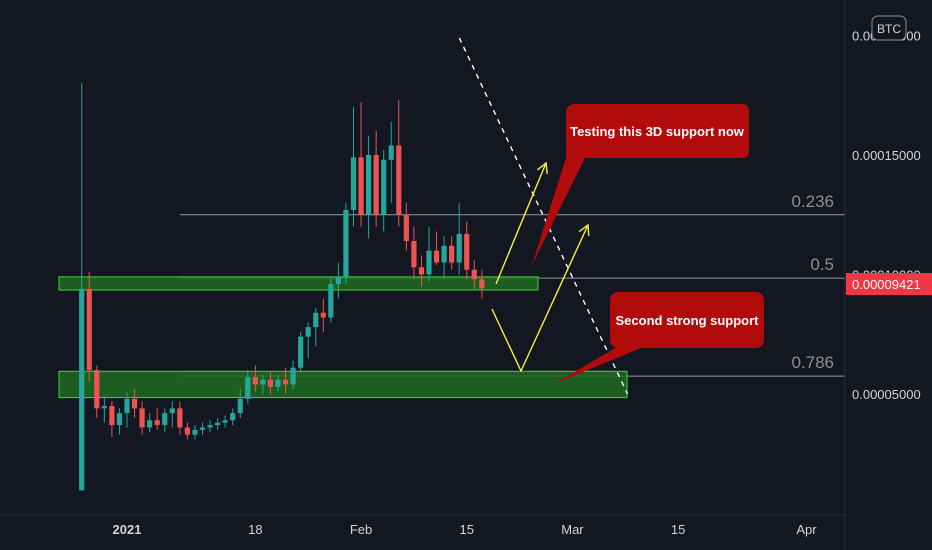 This screenshot has width=932, height=550. What do you see at coordinates (812, 201) in the screenshot?
I see `fib-level-label: 0.236` at bounding box center [812, 201].